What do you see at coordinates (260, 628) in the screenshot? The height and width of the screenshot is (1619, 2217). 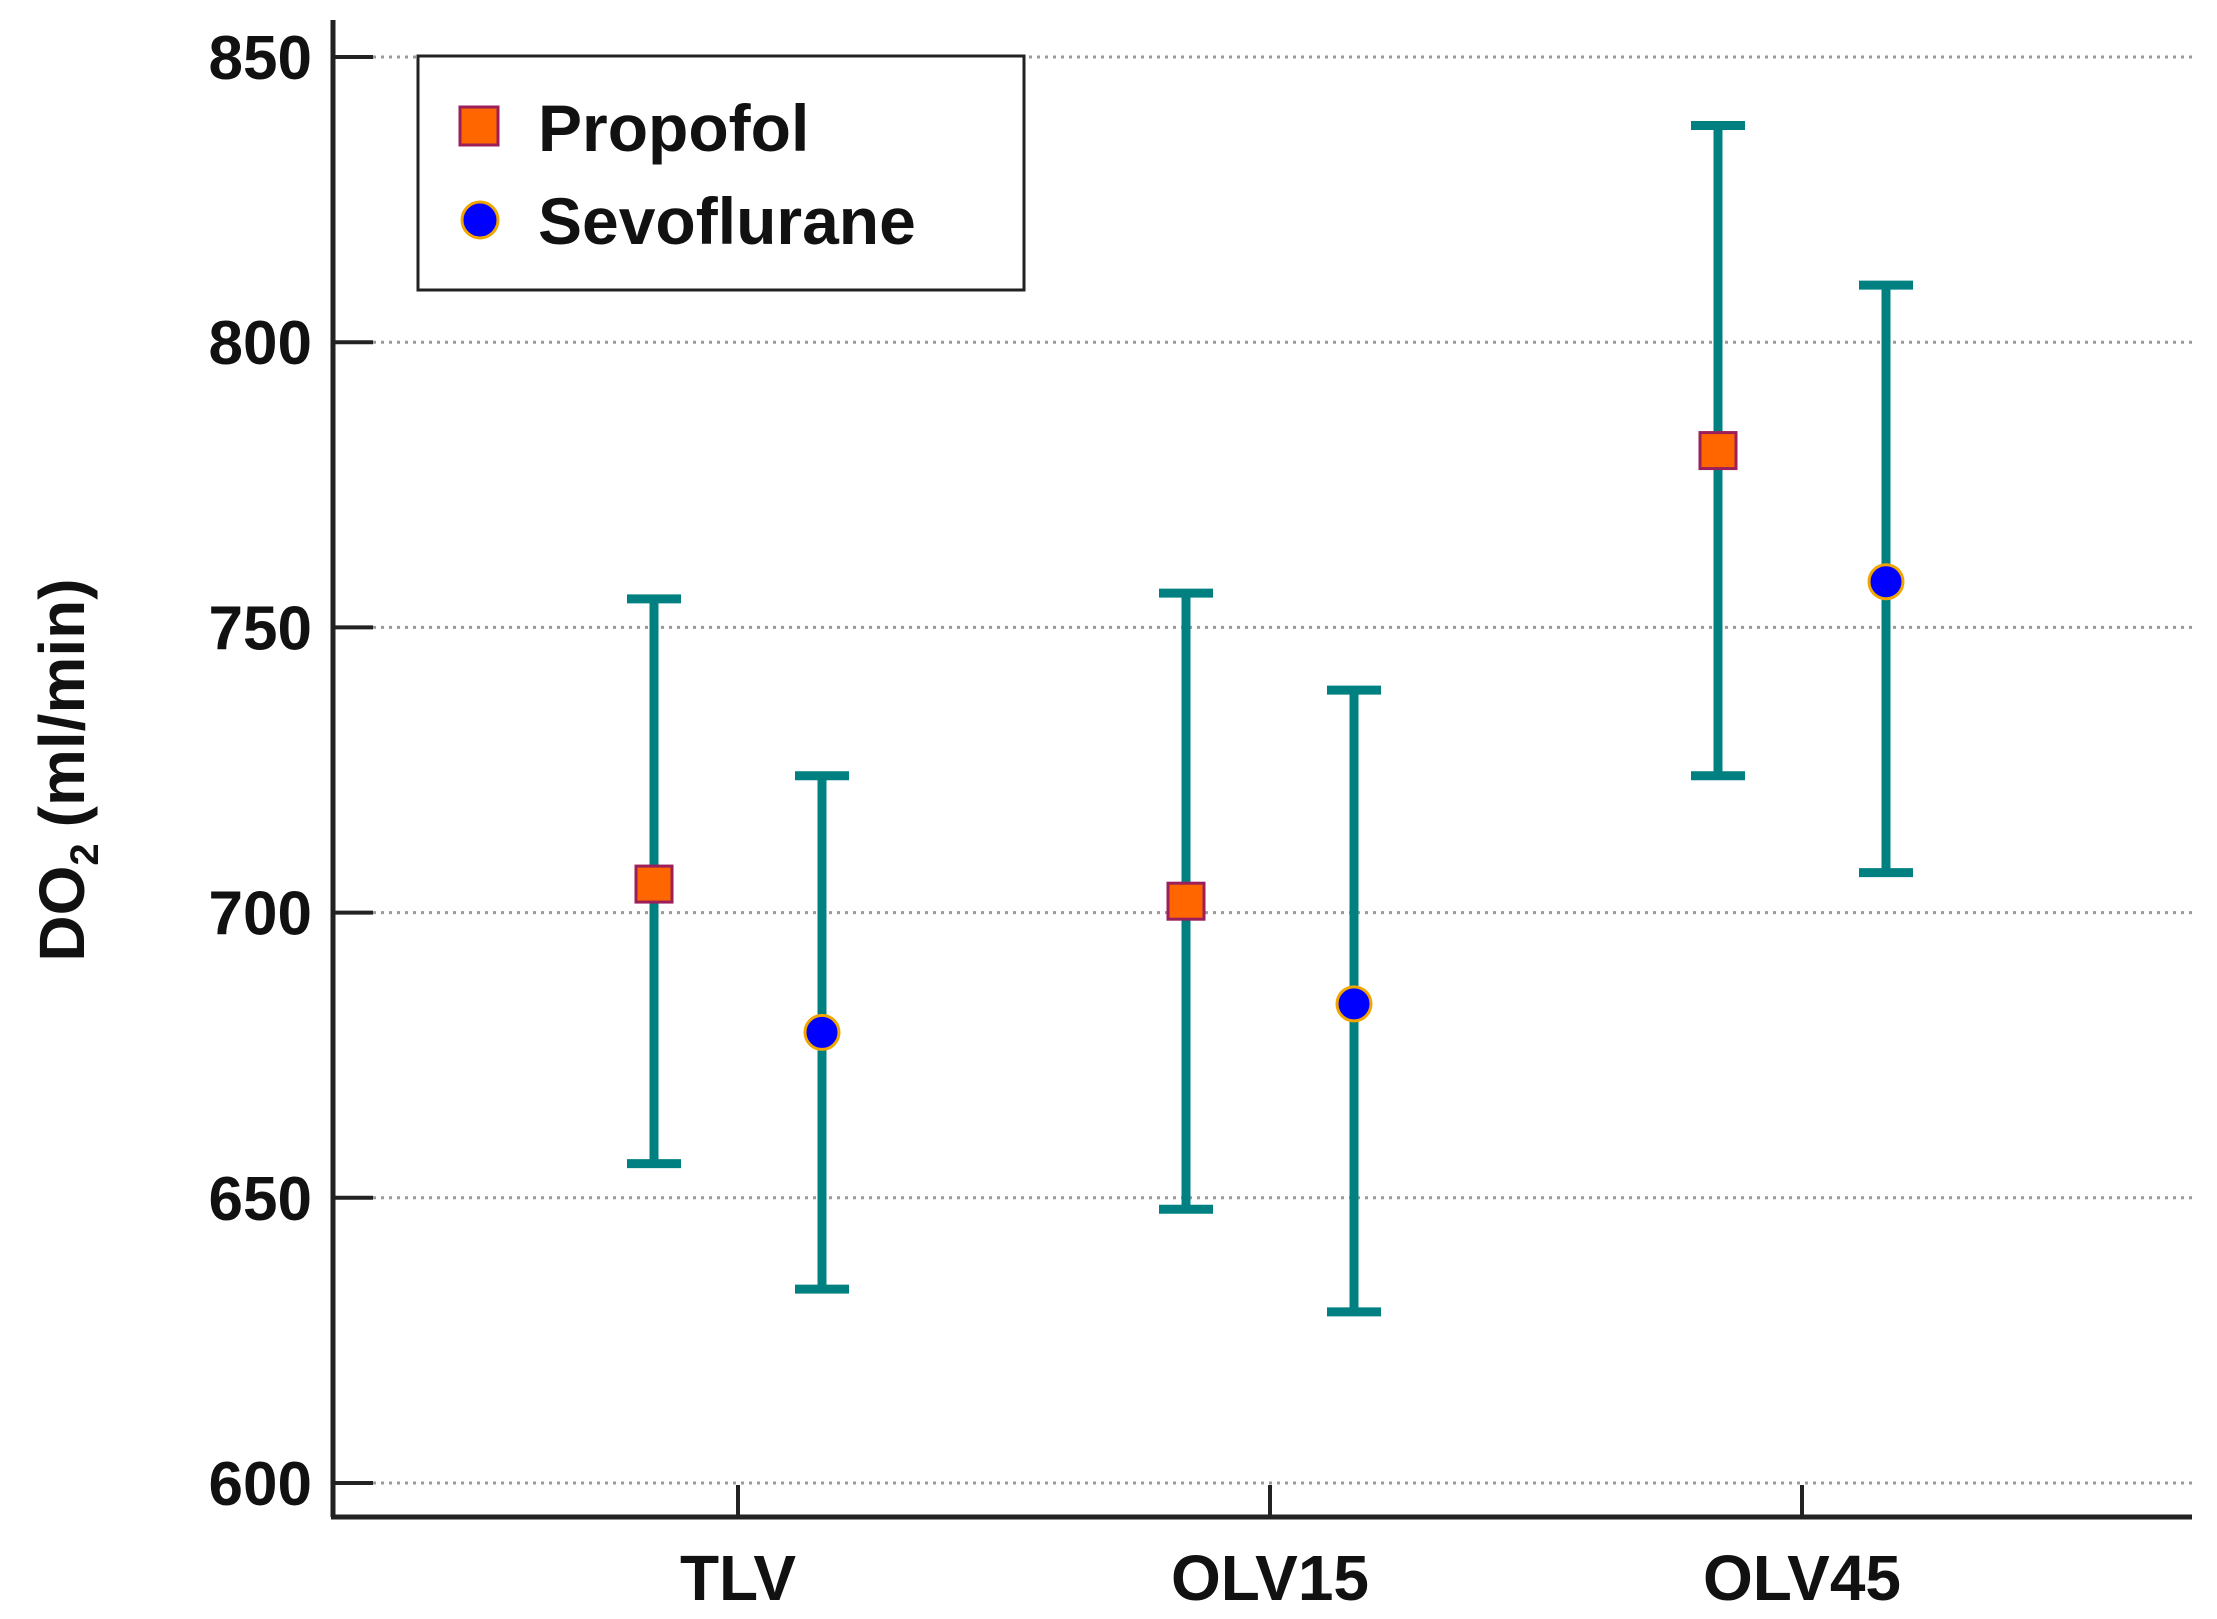 I see `y-tick-label-750: 750` at bounding box center [260, 628].